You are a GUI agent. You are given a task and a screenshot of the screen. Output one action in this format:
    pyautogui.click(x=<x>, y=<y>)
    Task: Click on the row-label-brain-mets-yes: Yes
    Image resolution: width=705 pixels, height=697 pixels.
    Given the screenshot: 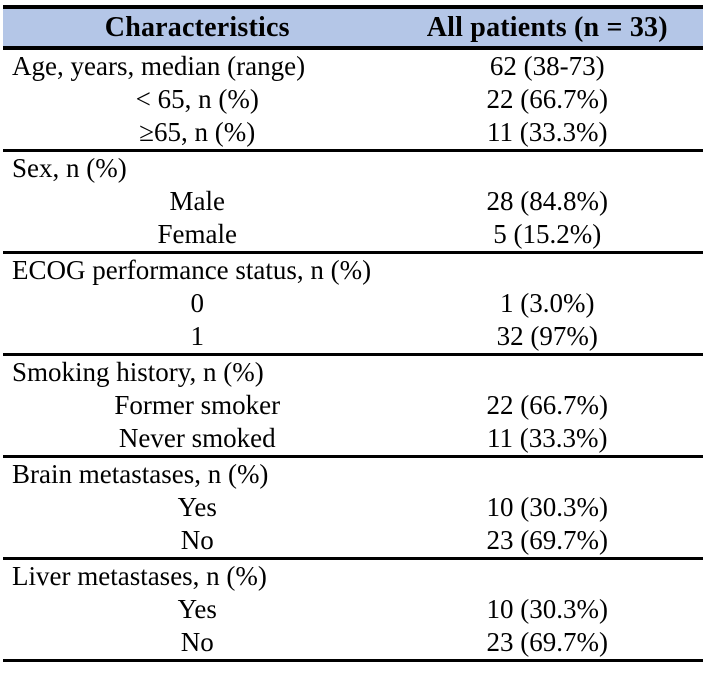 What is the action you would take?
    pyautogui.click(x=197, y=507)
    